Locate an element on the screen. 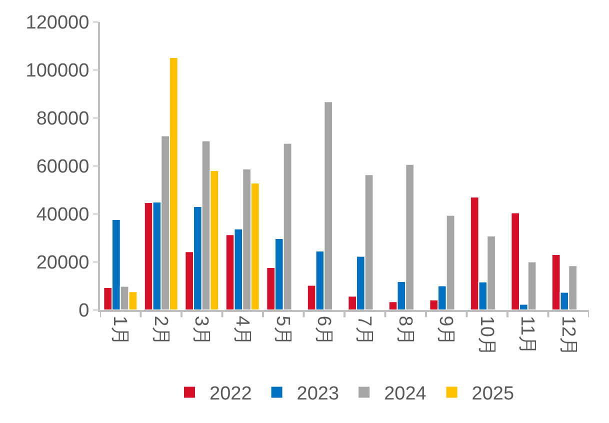 The width and height of the screenshot is (609, 423). y-tick-label: 40000 is located at coordinates (63, 215).